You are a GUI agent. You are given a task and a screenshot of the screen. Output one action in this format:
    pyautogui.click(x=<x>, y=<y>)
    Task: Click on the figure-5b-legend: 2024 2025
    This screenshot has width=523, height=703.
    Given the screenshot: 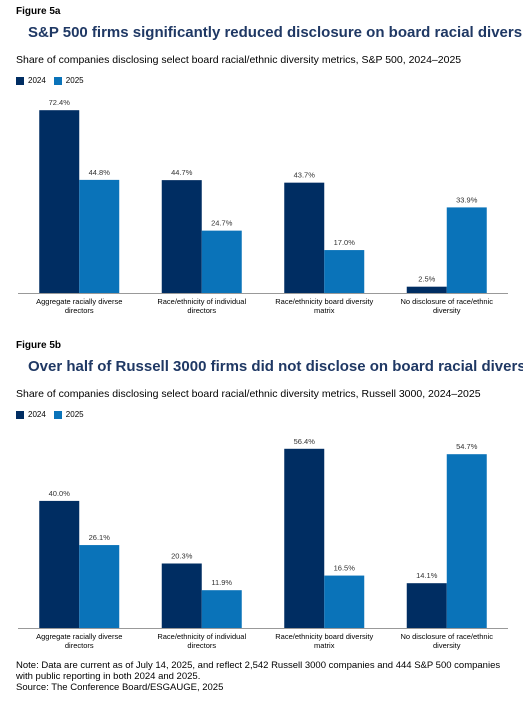 What is the action you would take?
    pyautogui.click(x=54, y=414)
    